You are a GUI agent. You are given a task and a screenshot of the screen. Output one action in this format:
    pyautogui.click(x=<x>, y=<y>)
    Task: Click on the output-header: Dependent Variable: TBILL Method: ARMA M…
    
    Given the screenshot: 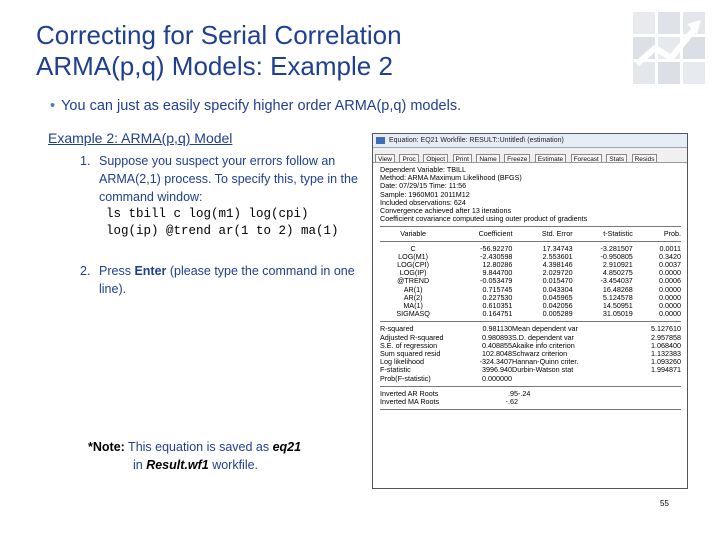 What is the action you would take?
    pyautogui.click(x=530, y=194)
    